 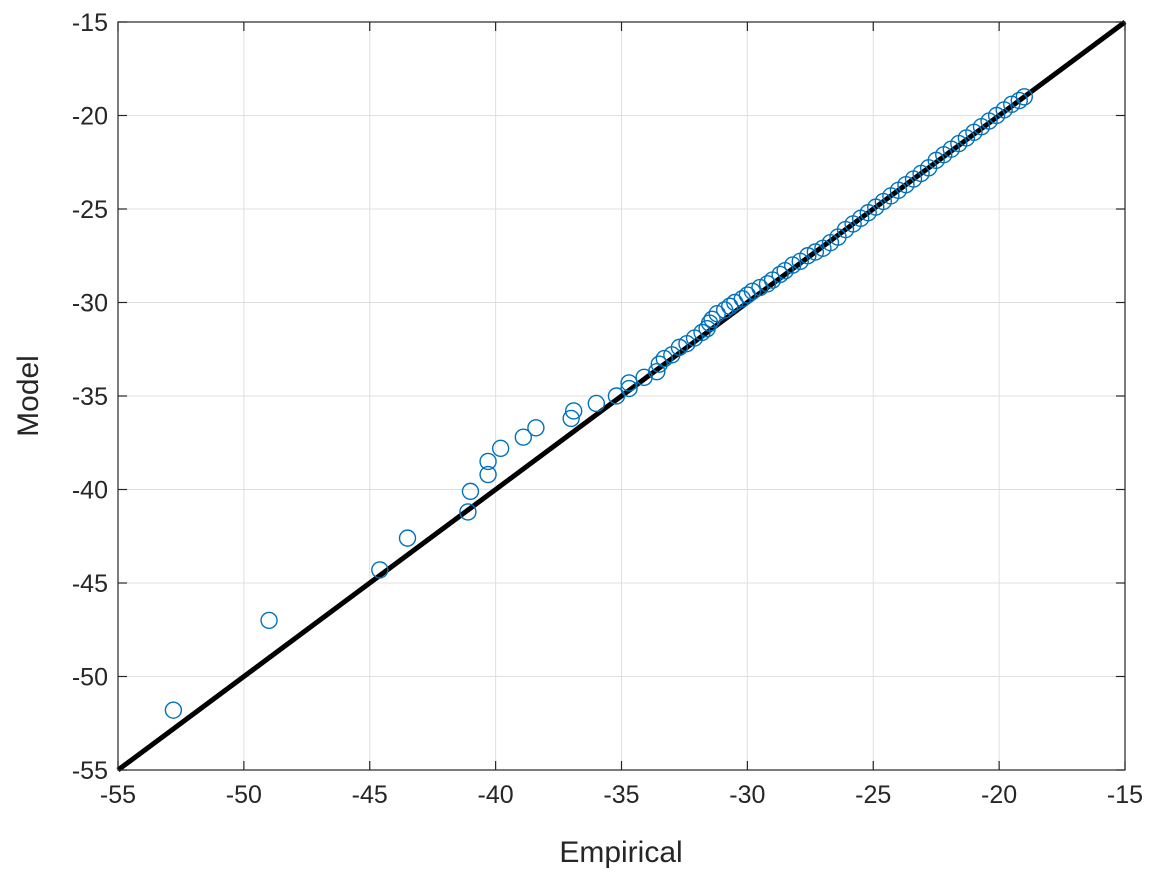 What do you see at coordinates (620, 852) in the screenshot?
I see `x-axis-label: Empirical` at bounding box center [620, 852].